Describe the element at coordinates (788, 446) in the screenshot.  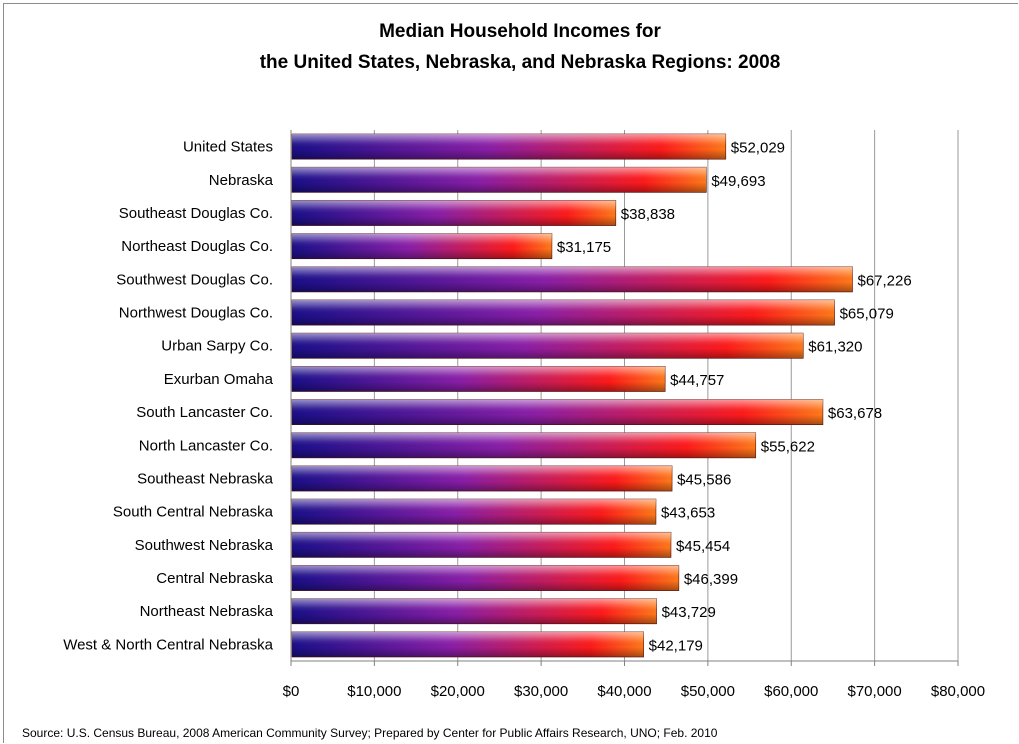
I see `data-label: $55,622` at that location.